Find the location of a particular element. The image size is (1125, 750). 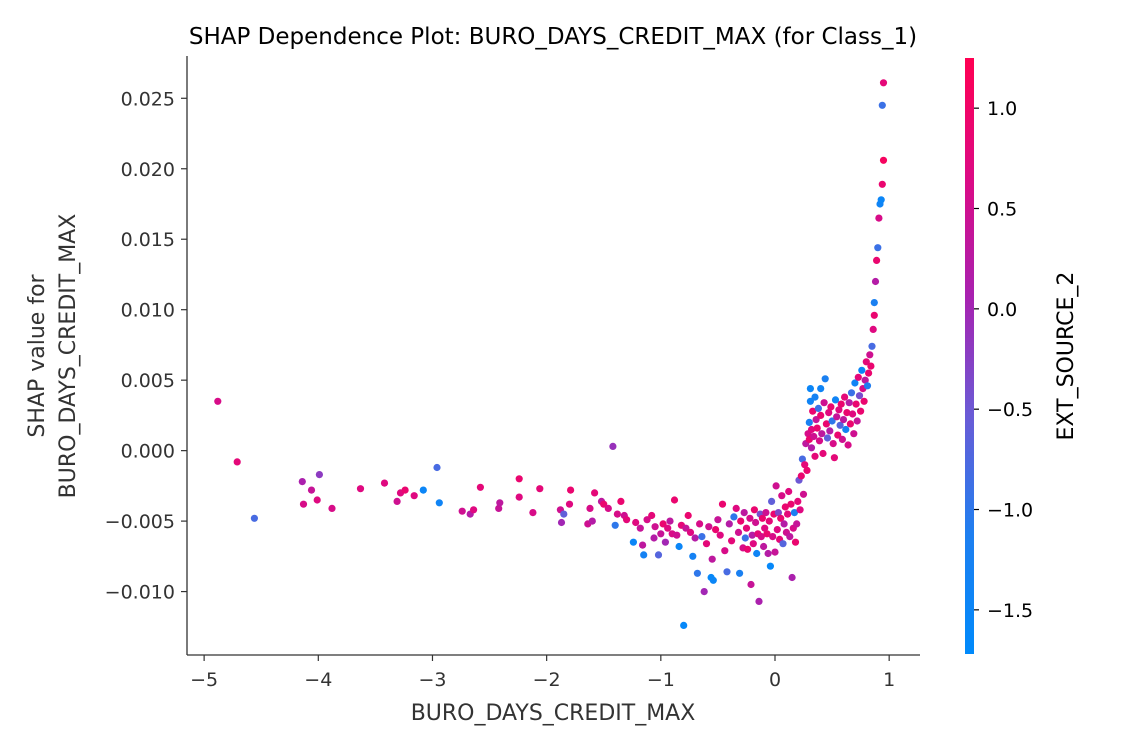

x-axis-ticks: −5 −4 −3 −2 −1 0 1 is located at coordinates (542, 673).